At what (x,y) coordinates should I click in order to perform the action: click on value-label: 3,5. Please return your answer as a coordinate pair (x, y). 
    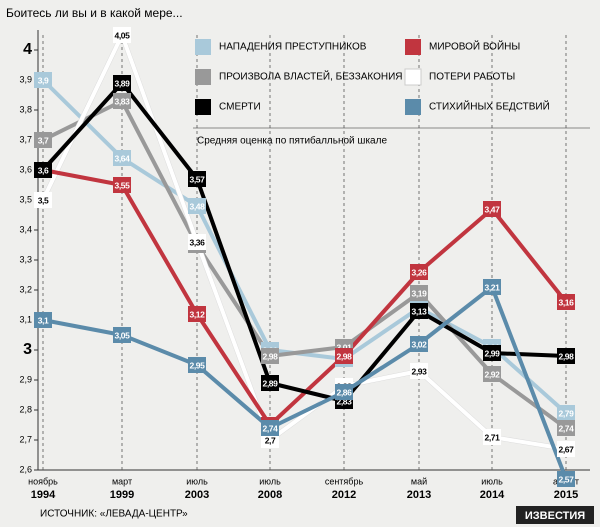
    Looking at the image, I should click on (43, 200).